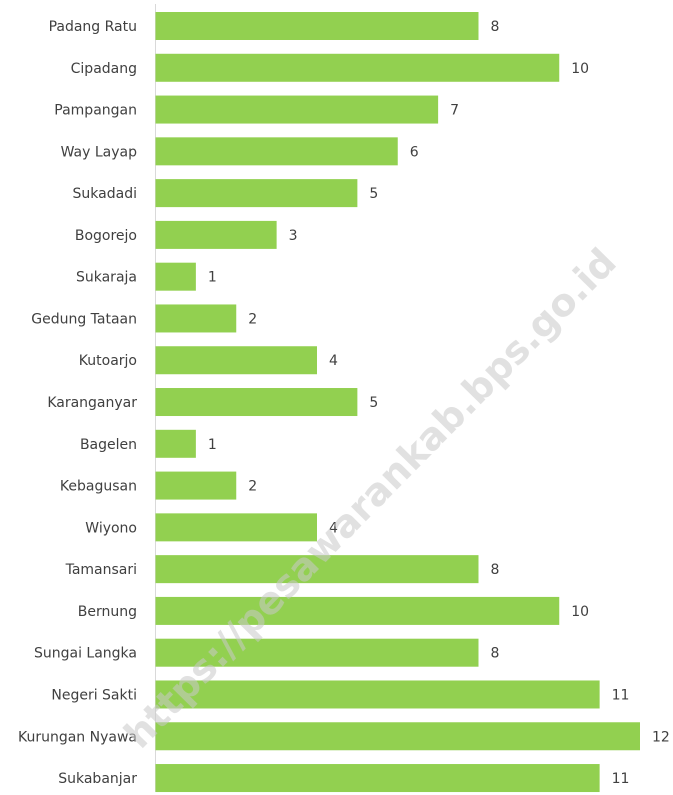 The height and width of the screenshot is (795, 673). Describe the element at coordinates (84, 319) in the screenshot. I see `category-label: Gedung Tataan` at that location.